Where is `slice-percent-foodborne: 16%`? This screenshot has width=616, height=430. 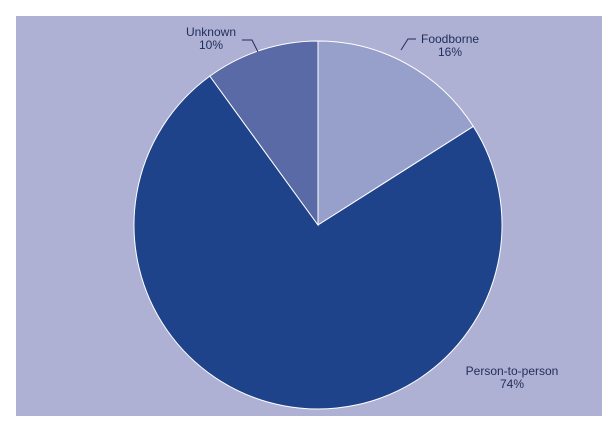
slice-percent-foodborne: 16% is located at coordinates (450, 52).